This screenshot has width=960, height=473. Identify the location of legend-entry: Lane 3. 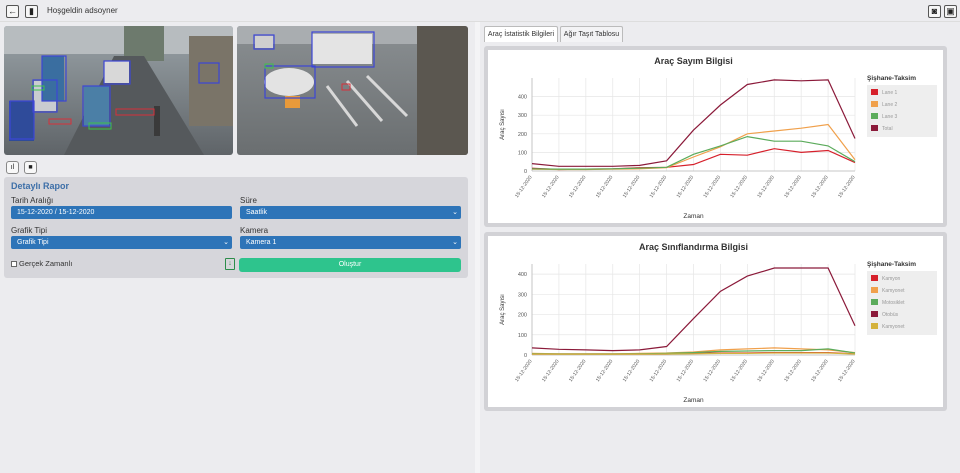
(890, 117).